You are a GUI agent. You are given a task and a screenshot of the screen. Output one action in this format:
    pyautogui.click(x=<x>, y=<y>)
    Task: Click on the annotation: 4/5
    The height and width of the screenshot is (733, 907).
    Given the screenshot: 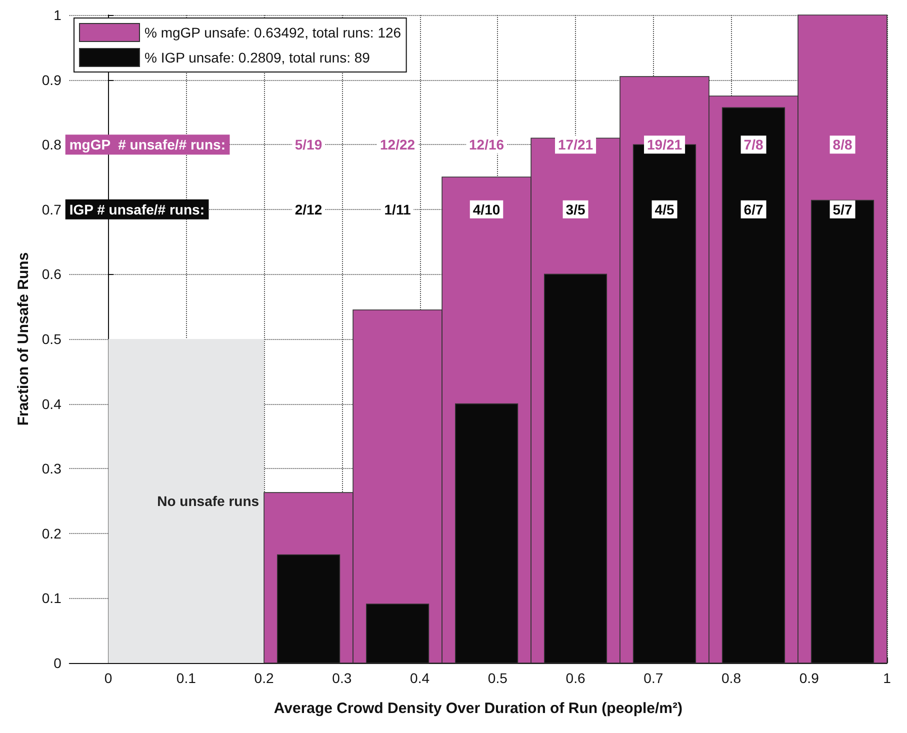 What is the action you would take?
    pyautogui.click(x=664, y=209)
    